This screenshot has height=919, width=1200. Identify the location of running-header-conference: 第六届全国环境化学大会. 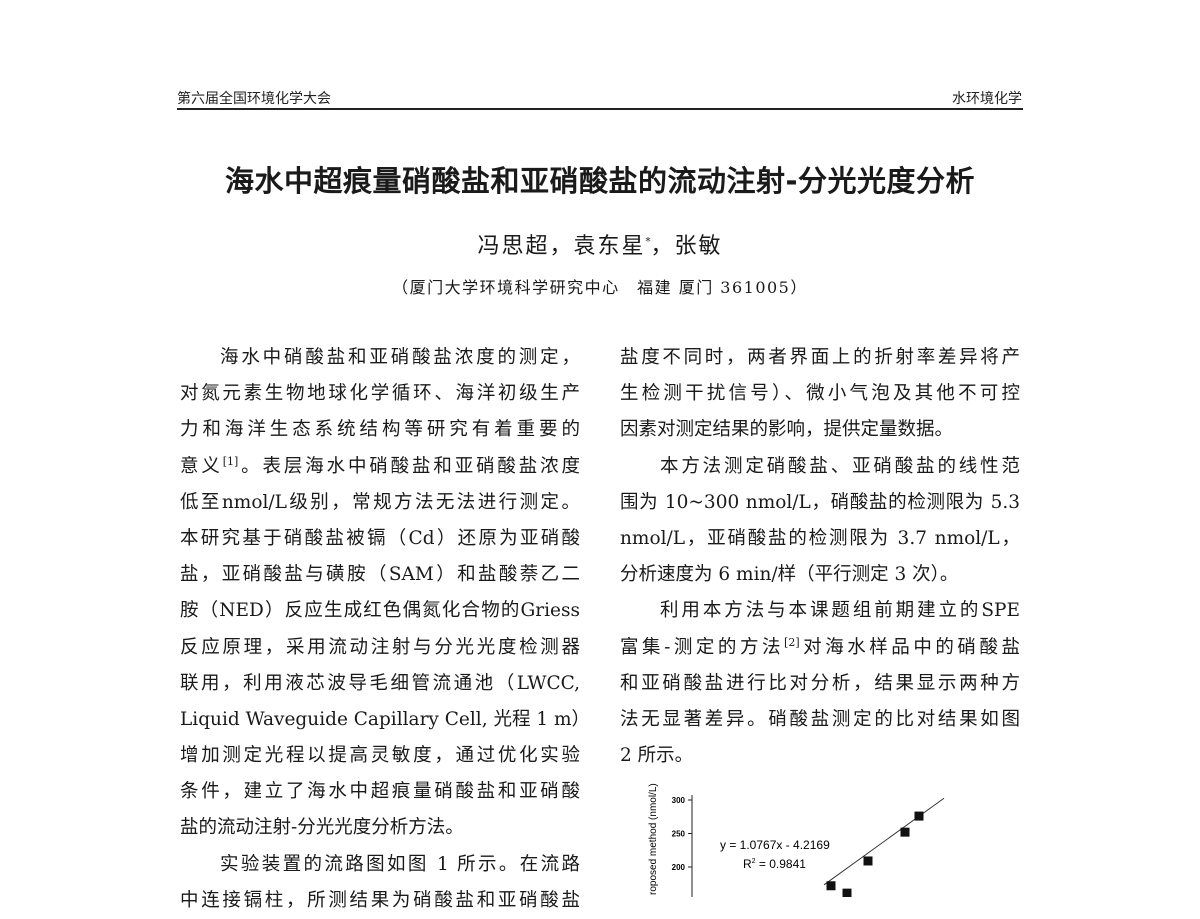
(254, 99).